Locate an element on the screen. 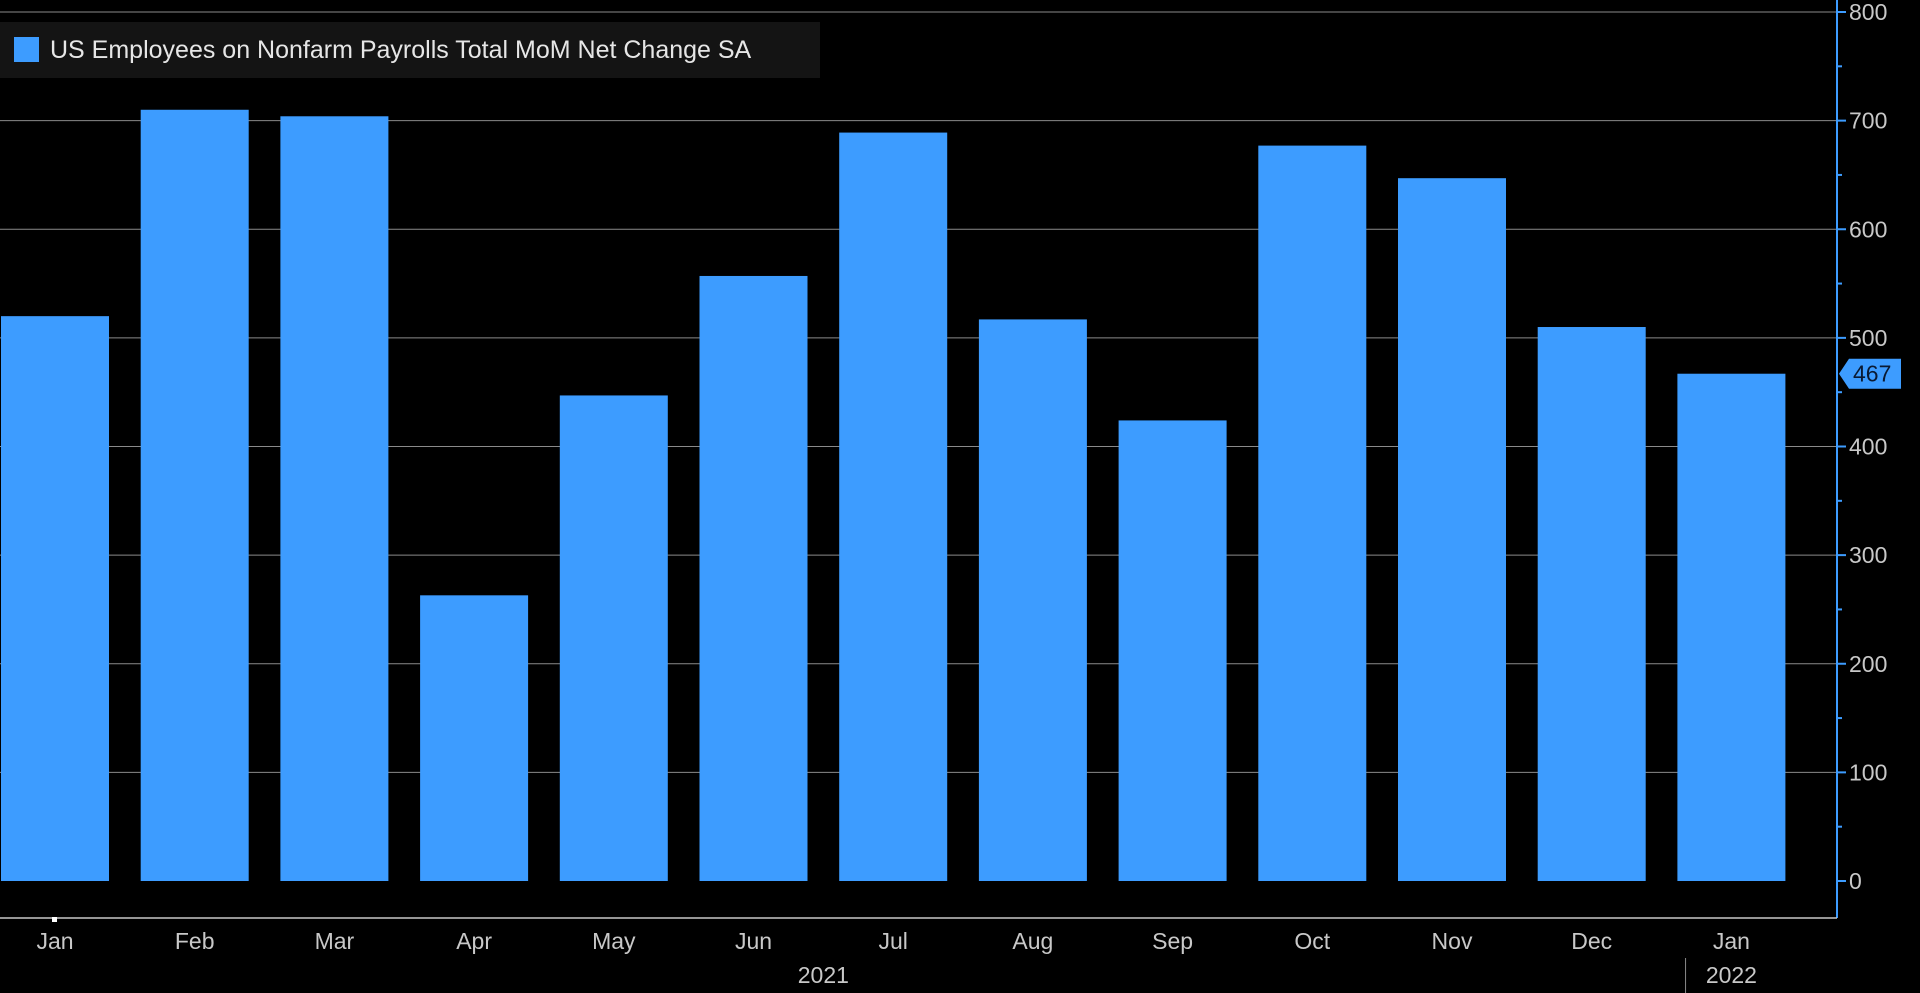  y-tick-label-100: 100 is located at coordinates (1868, 772).